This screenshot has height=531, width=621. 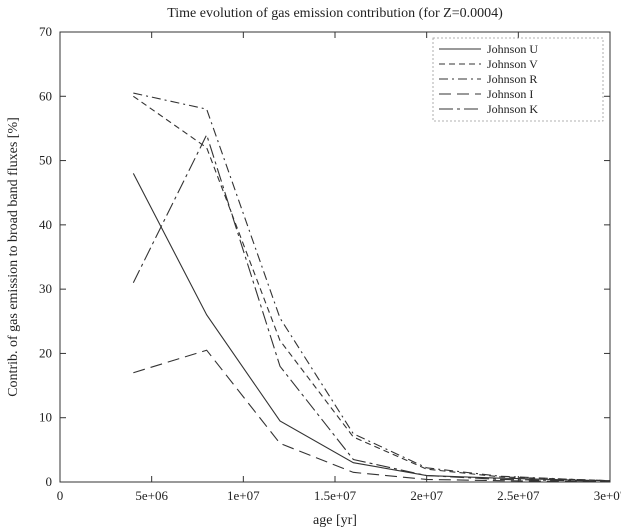 What do you see at coordinates (45, 224) in the screenshot?
I see `y-tick-label: 40` at bounding box center [45, 224].